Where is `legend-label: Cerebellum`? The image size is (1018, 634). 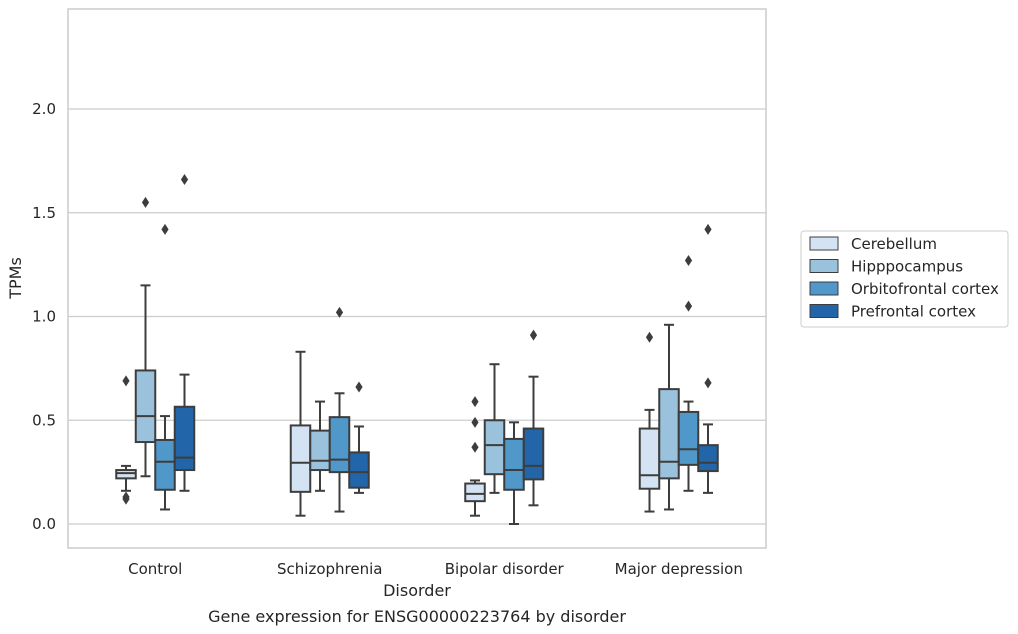 legend-label: Cerebellum is located at coordinates (894, 244).